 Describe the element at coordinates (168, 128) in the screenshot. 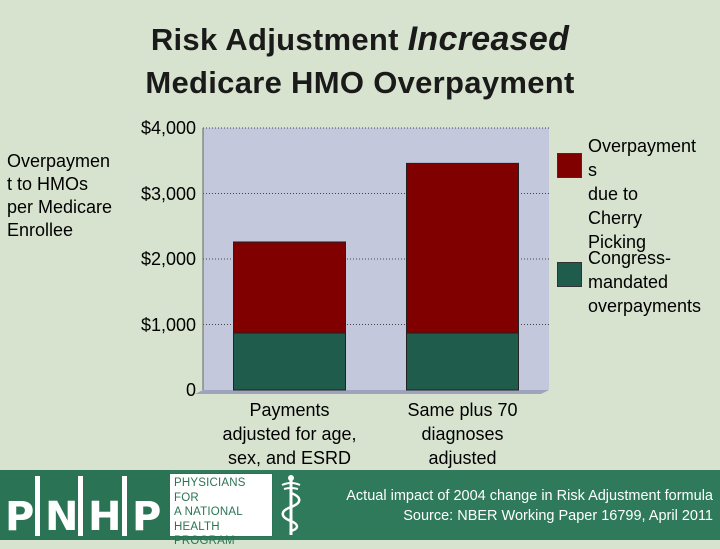

I see `y-tick-label: $4,000` at that location.